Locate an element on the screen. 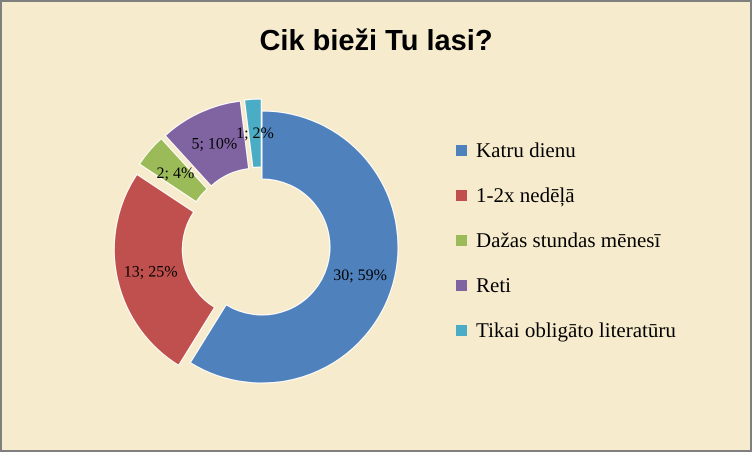  legend-label: Dažas stundas mēnesī is located at coordinates (569, 240).